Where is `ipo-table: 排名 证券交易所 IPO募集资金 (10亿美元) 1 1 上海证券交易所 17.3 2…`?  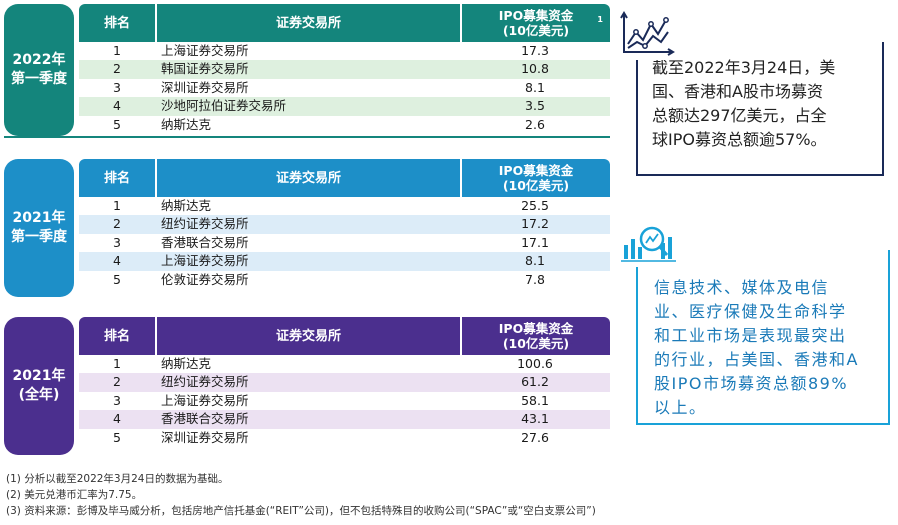 ipo-table: 排名 证券交易所 IPO募集资金 (10亿美元) 1 1 上海证券交易所 17.3 2… is located at coordinates (344, 69).